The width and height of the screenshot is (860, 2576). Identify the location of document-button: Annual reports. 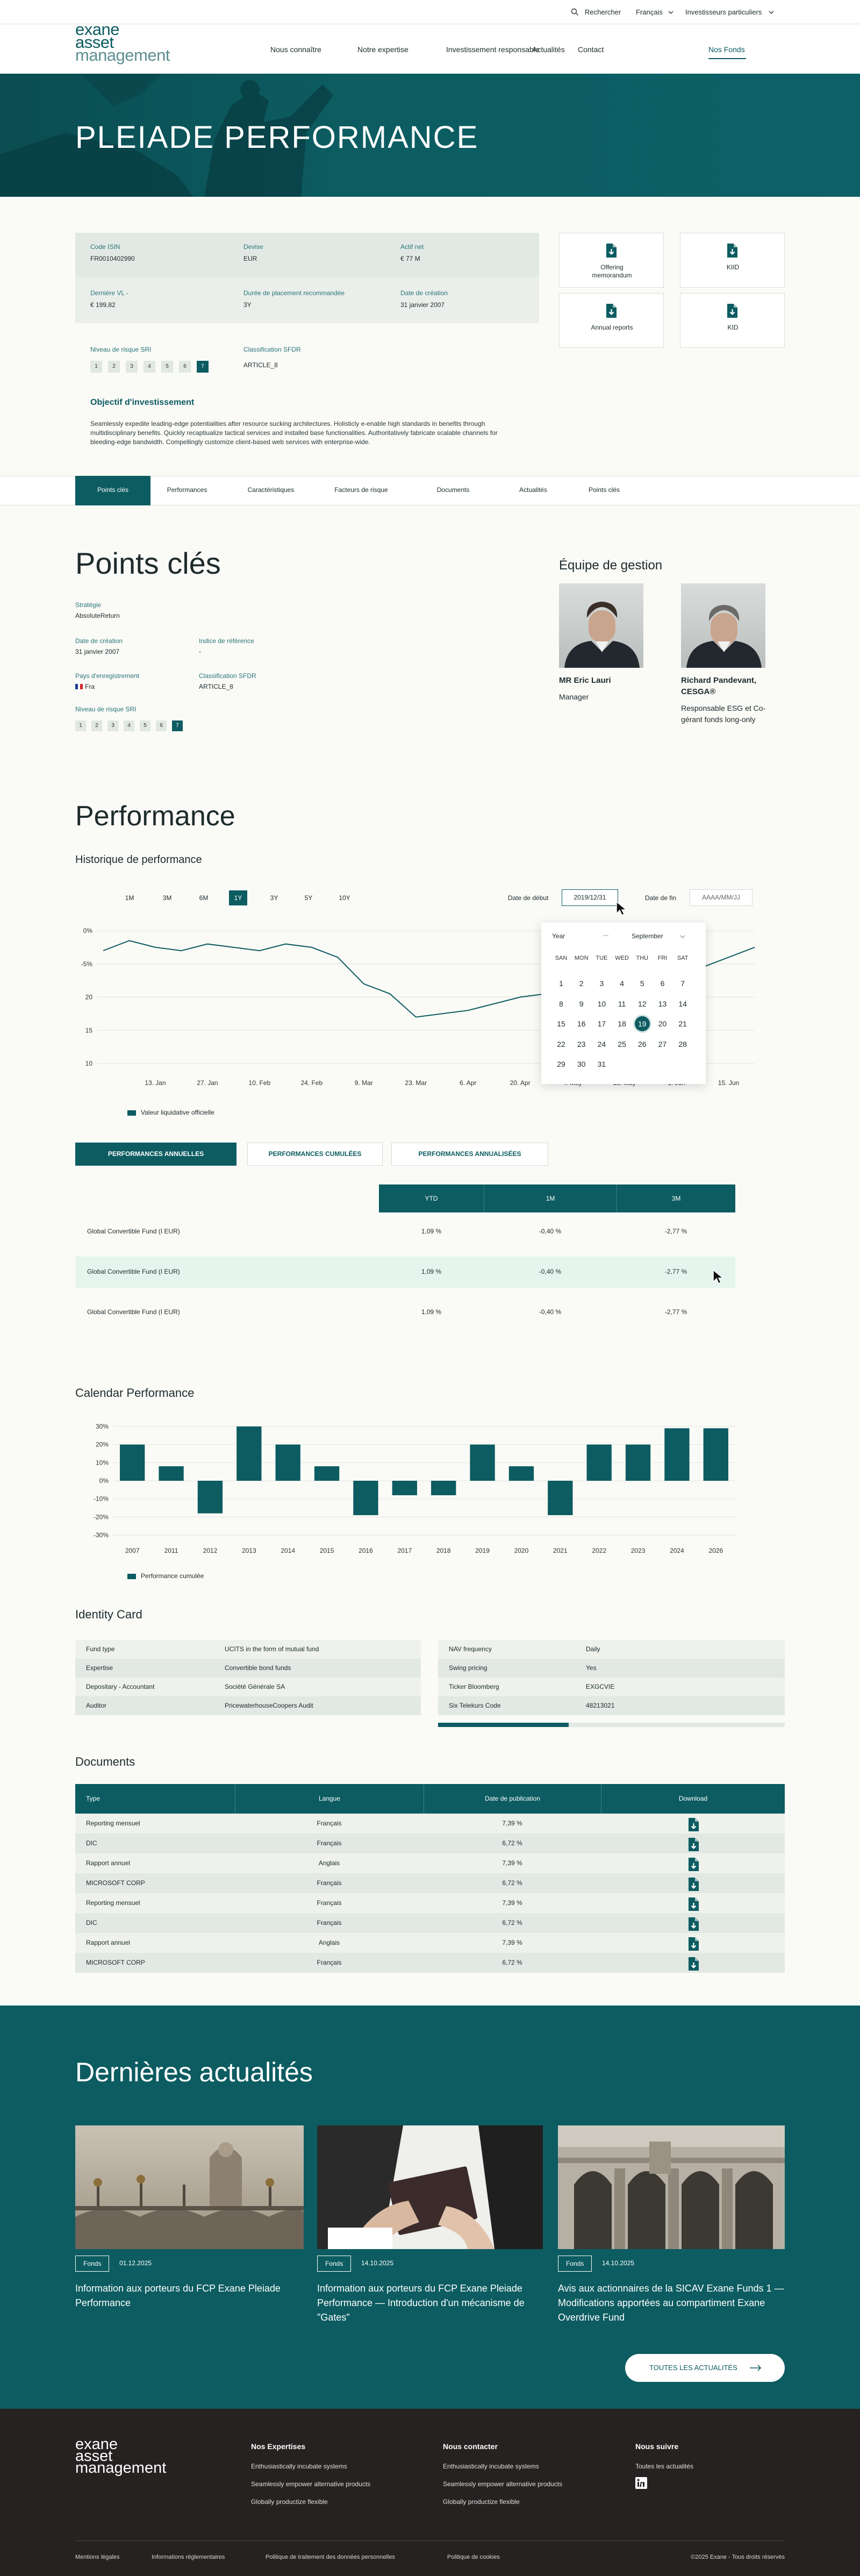
(611, 320).